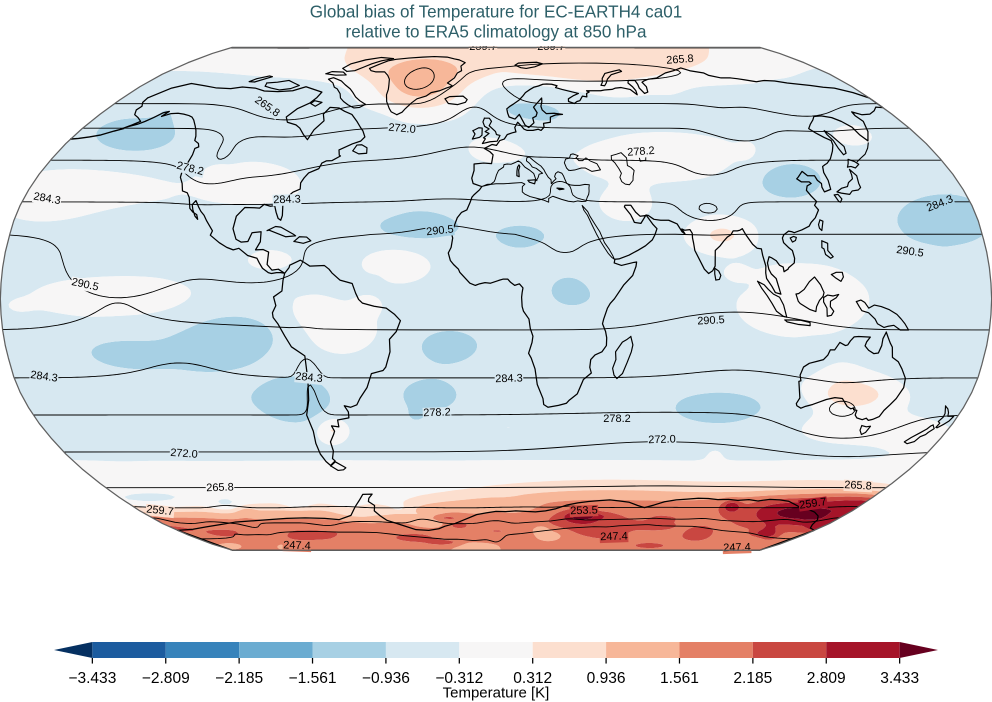  Describe the element at coordinates (496, 31) in the screenshot. I see `svg-text:relative to ERA5 climatology a: relative to ERA5 climatology at 850 hPa` at that location.